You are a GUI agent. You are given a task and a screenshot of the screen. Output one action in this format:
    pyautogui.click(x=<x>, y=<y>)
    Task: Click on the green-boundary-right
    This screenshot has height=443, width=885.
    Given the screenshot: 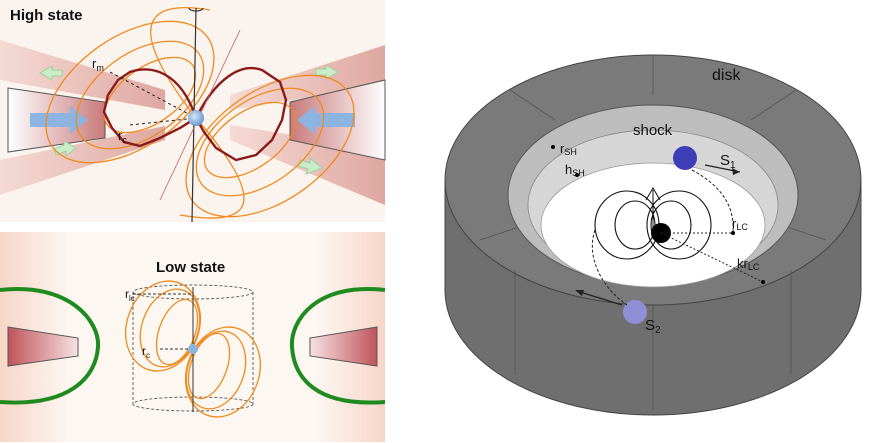 What is the action you would take?
    pyautogui.click(x=337, y=345)
    